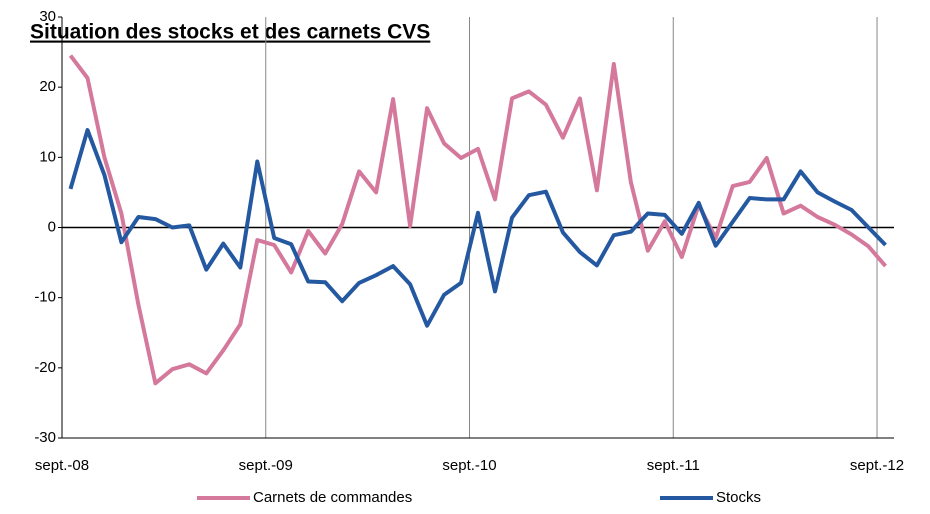 The image size is (930, 514). What do you see at coordinates (47, 86) in the screenshot?
I see `y-tick-label: 20` at bounding box center [47, 86].